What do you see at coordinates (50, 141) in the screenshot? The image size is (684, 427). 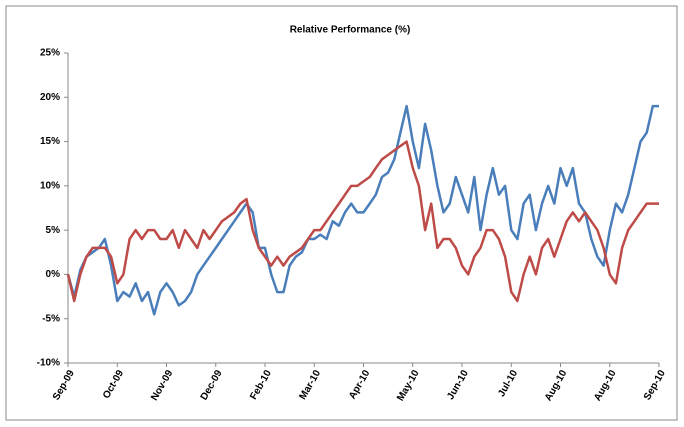 I see `y-tick-label: 15%` at bounding box center [50, 141].